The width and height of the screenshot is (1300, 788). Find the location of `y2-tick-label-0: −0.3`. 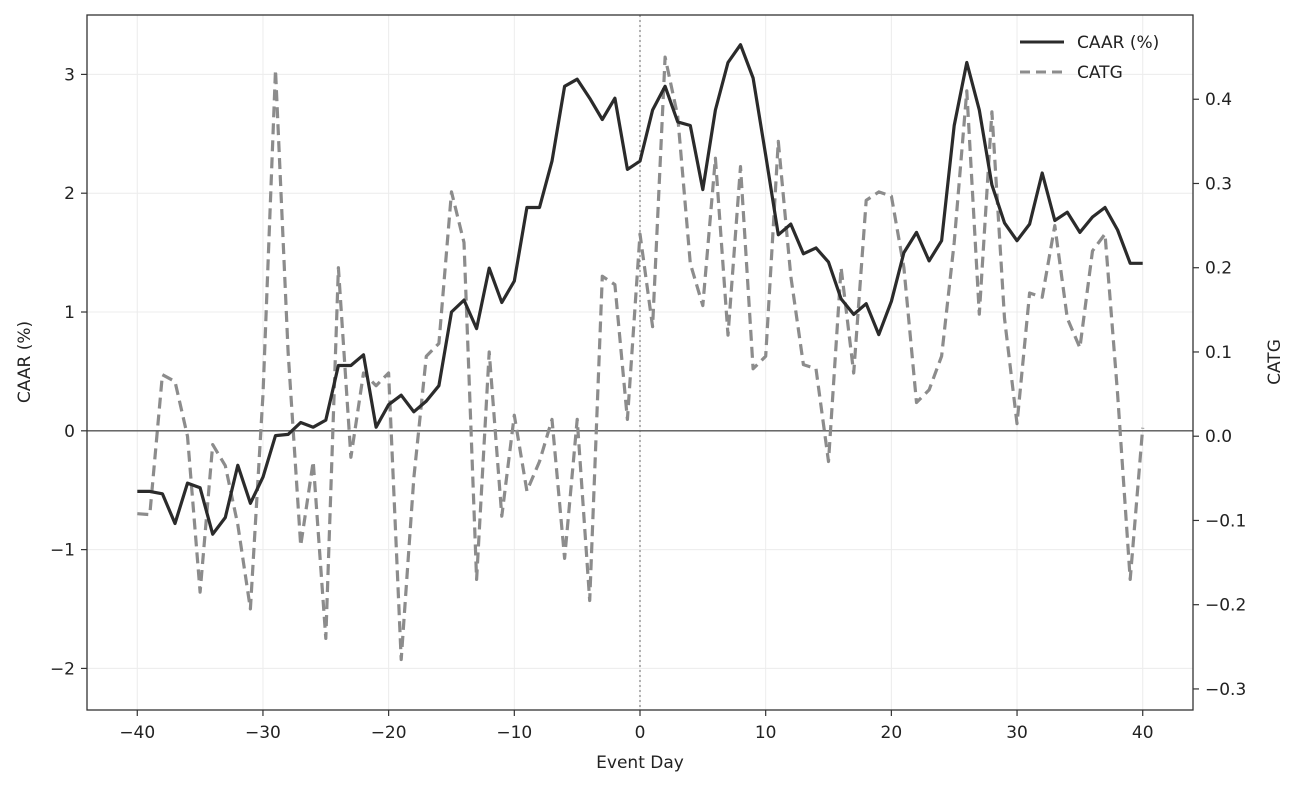

y2-tick-label-0: −0.3 is located at coordinates (1225, 690).